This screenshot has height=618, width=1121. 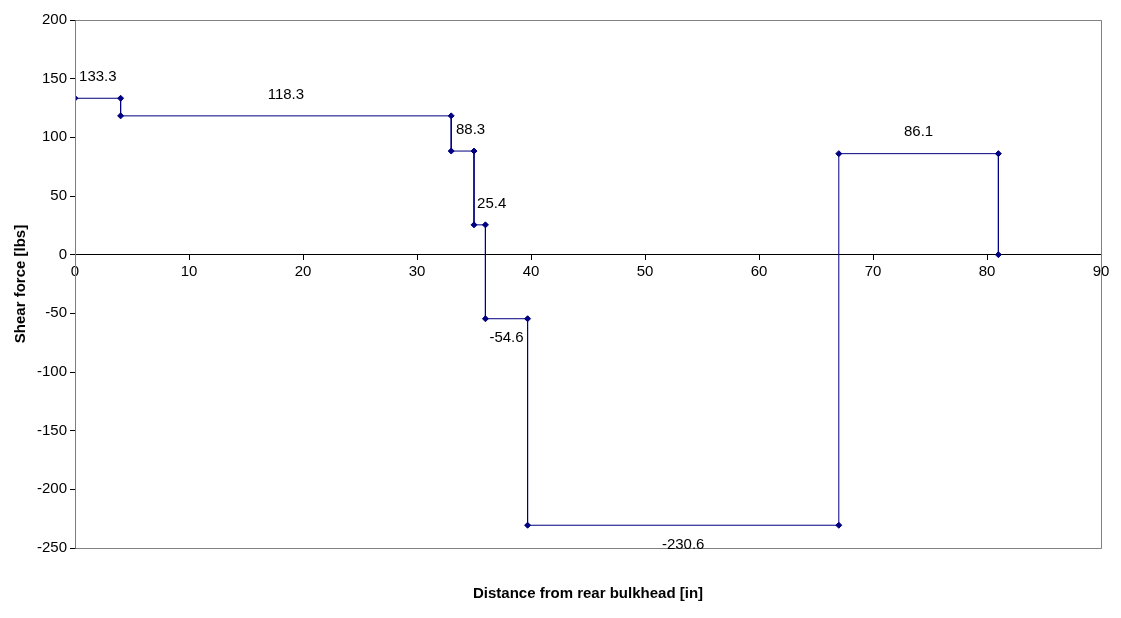 What do you see at coordinates (531, 270) in the screenshot?
I see `x-tick-label: 40` at bounding box center [531, 270].